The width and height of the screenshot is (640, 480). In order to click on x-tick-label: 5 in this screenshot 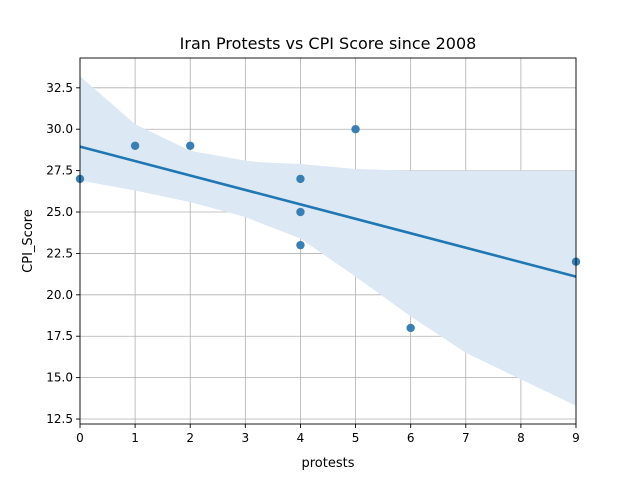, I will do `click(356, 438)`.